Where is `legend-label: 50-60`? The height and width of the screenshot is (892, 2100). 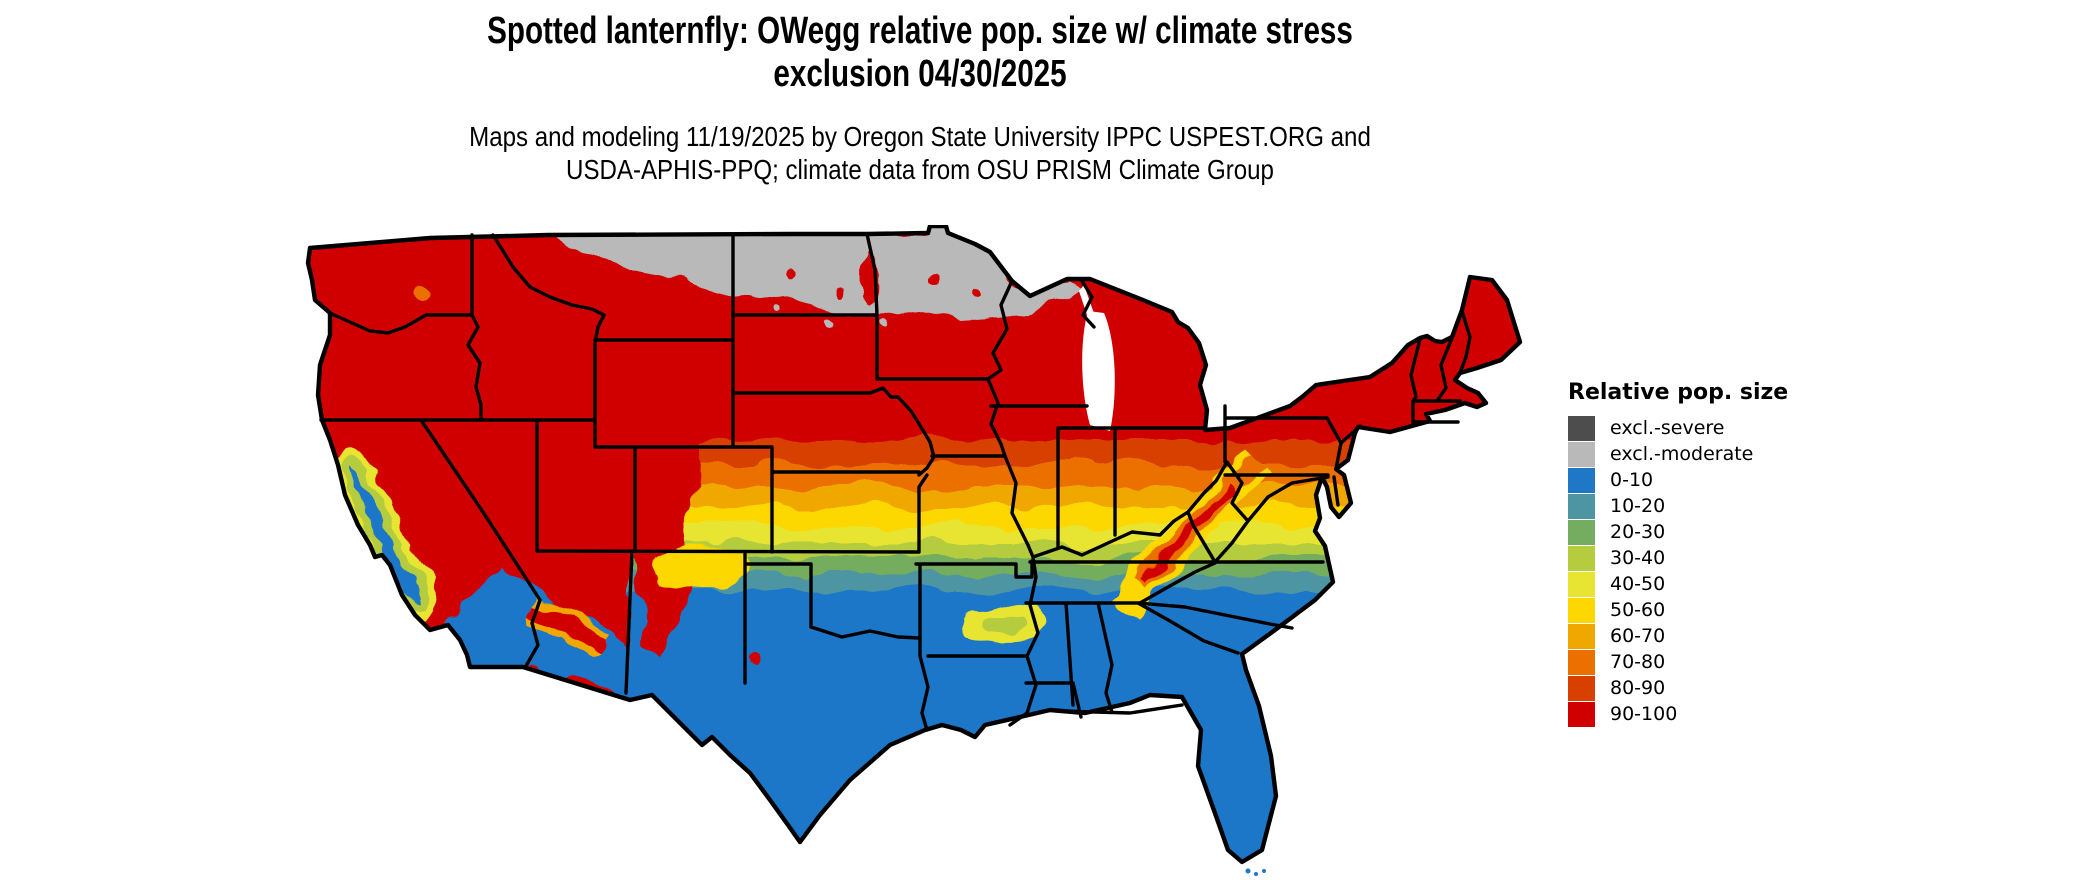
legend-label: 50-60 is located at coordinates (1638, 610).